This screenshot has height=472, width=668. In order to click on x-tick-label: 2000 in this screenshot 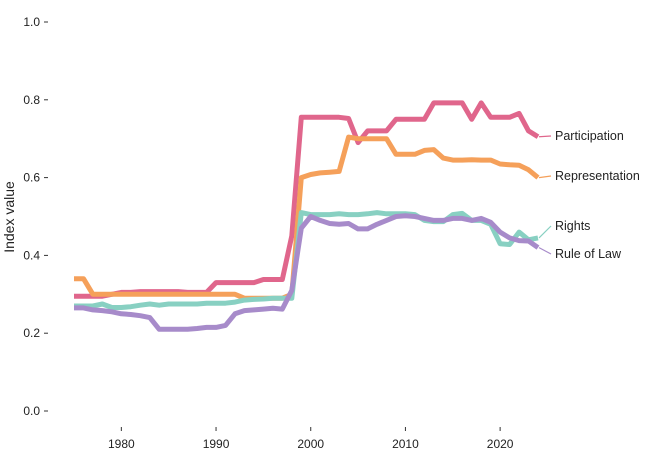, I will do `click(310, 444)`.